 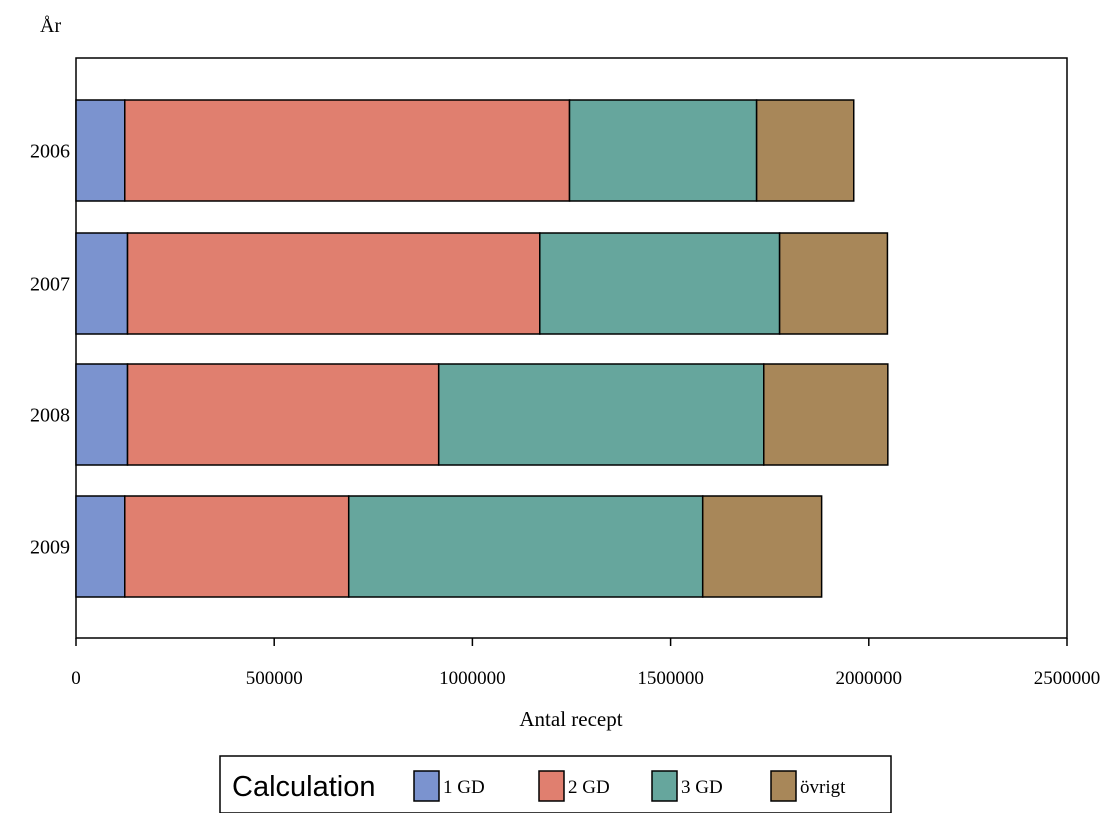 I want to click on bar-2006-övrigt, so click(x=805, y=150).